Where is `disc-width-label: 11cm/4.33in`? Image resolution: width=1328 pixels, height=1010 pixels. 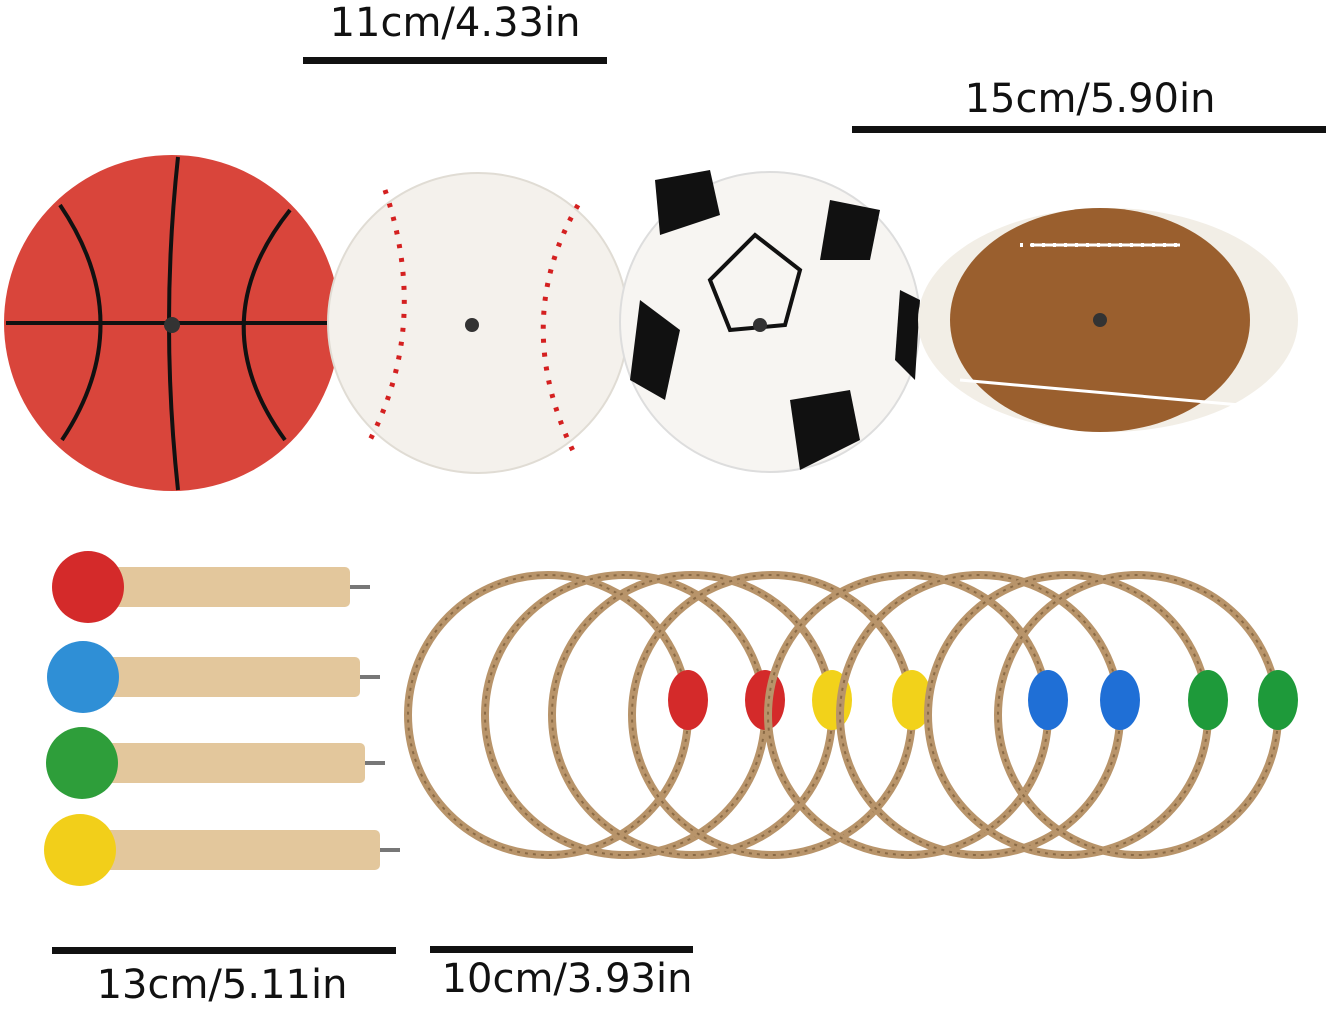
disc-width-label: 11cm/4.33in is located at coordinates (455, 23).